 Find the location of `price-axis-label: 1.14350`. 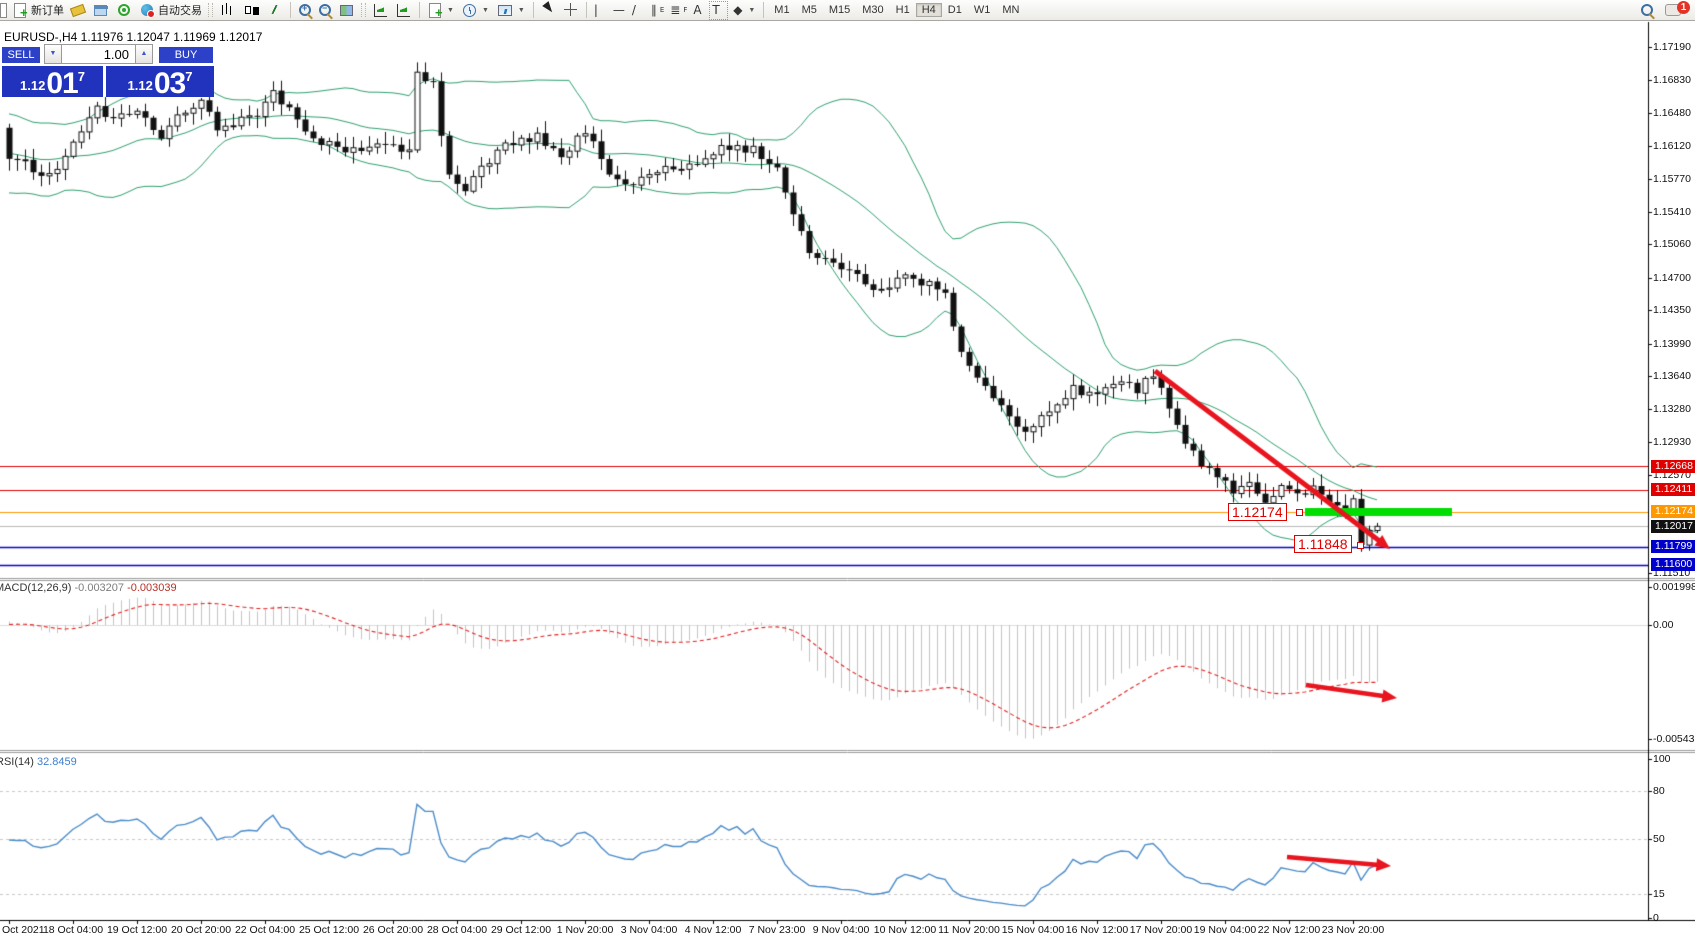

price-axis-label: 1.14350 is located at coordinates (1672, 310).